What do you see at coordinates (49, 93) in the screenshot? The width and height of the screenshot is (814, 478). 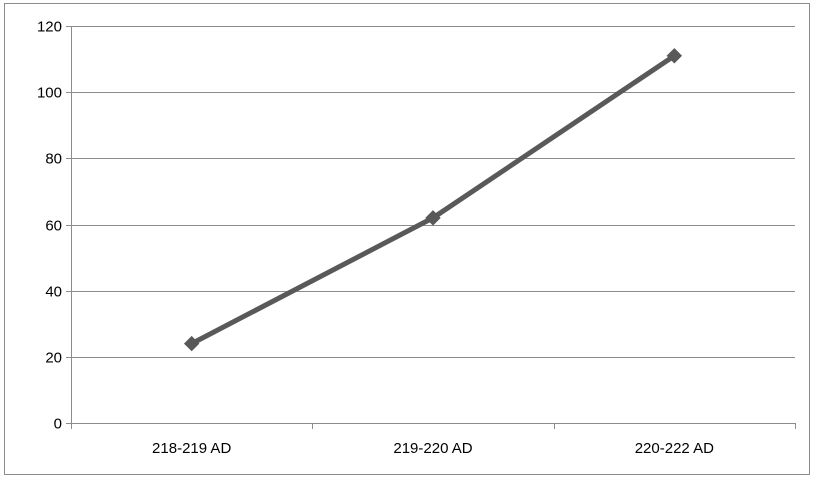 I see `y-tick-label: 100` at bounding box center [49, 93].